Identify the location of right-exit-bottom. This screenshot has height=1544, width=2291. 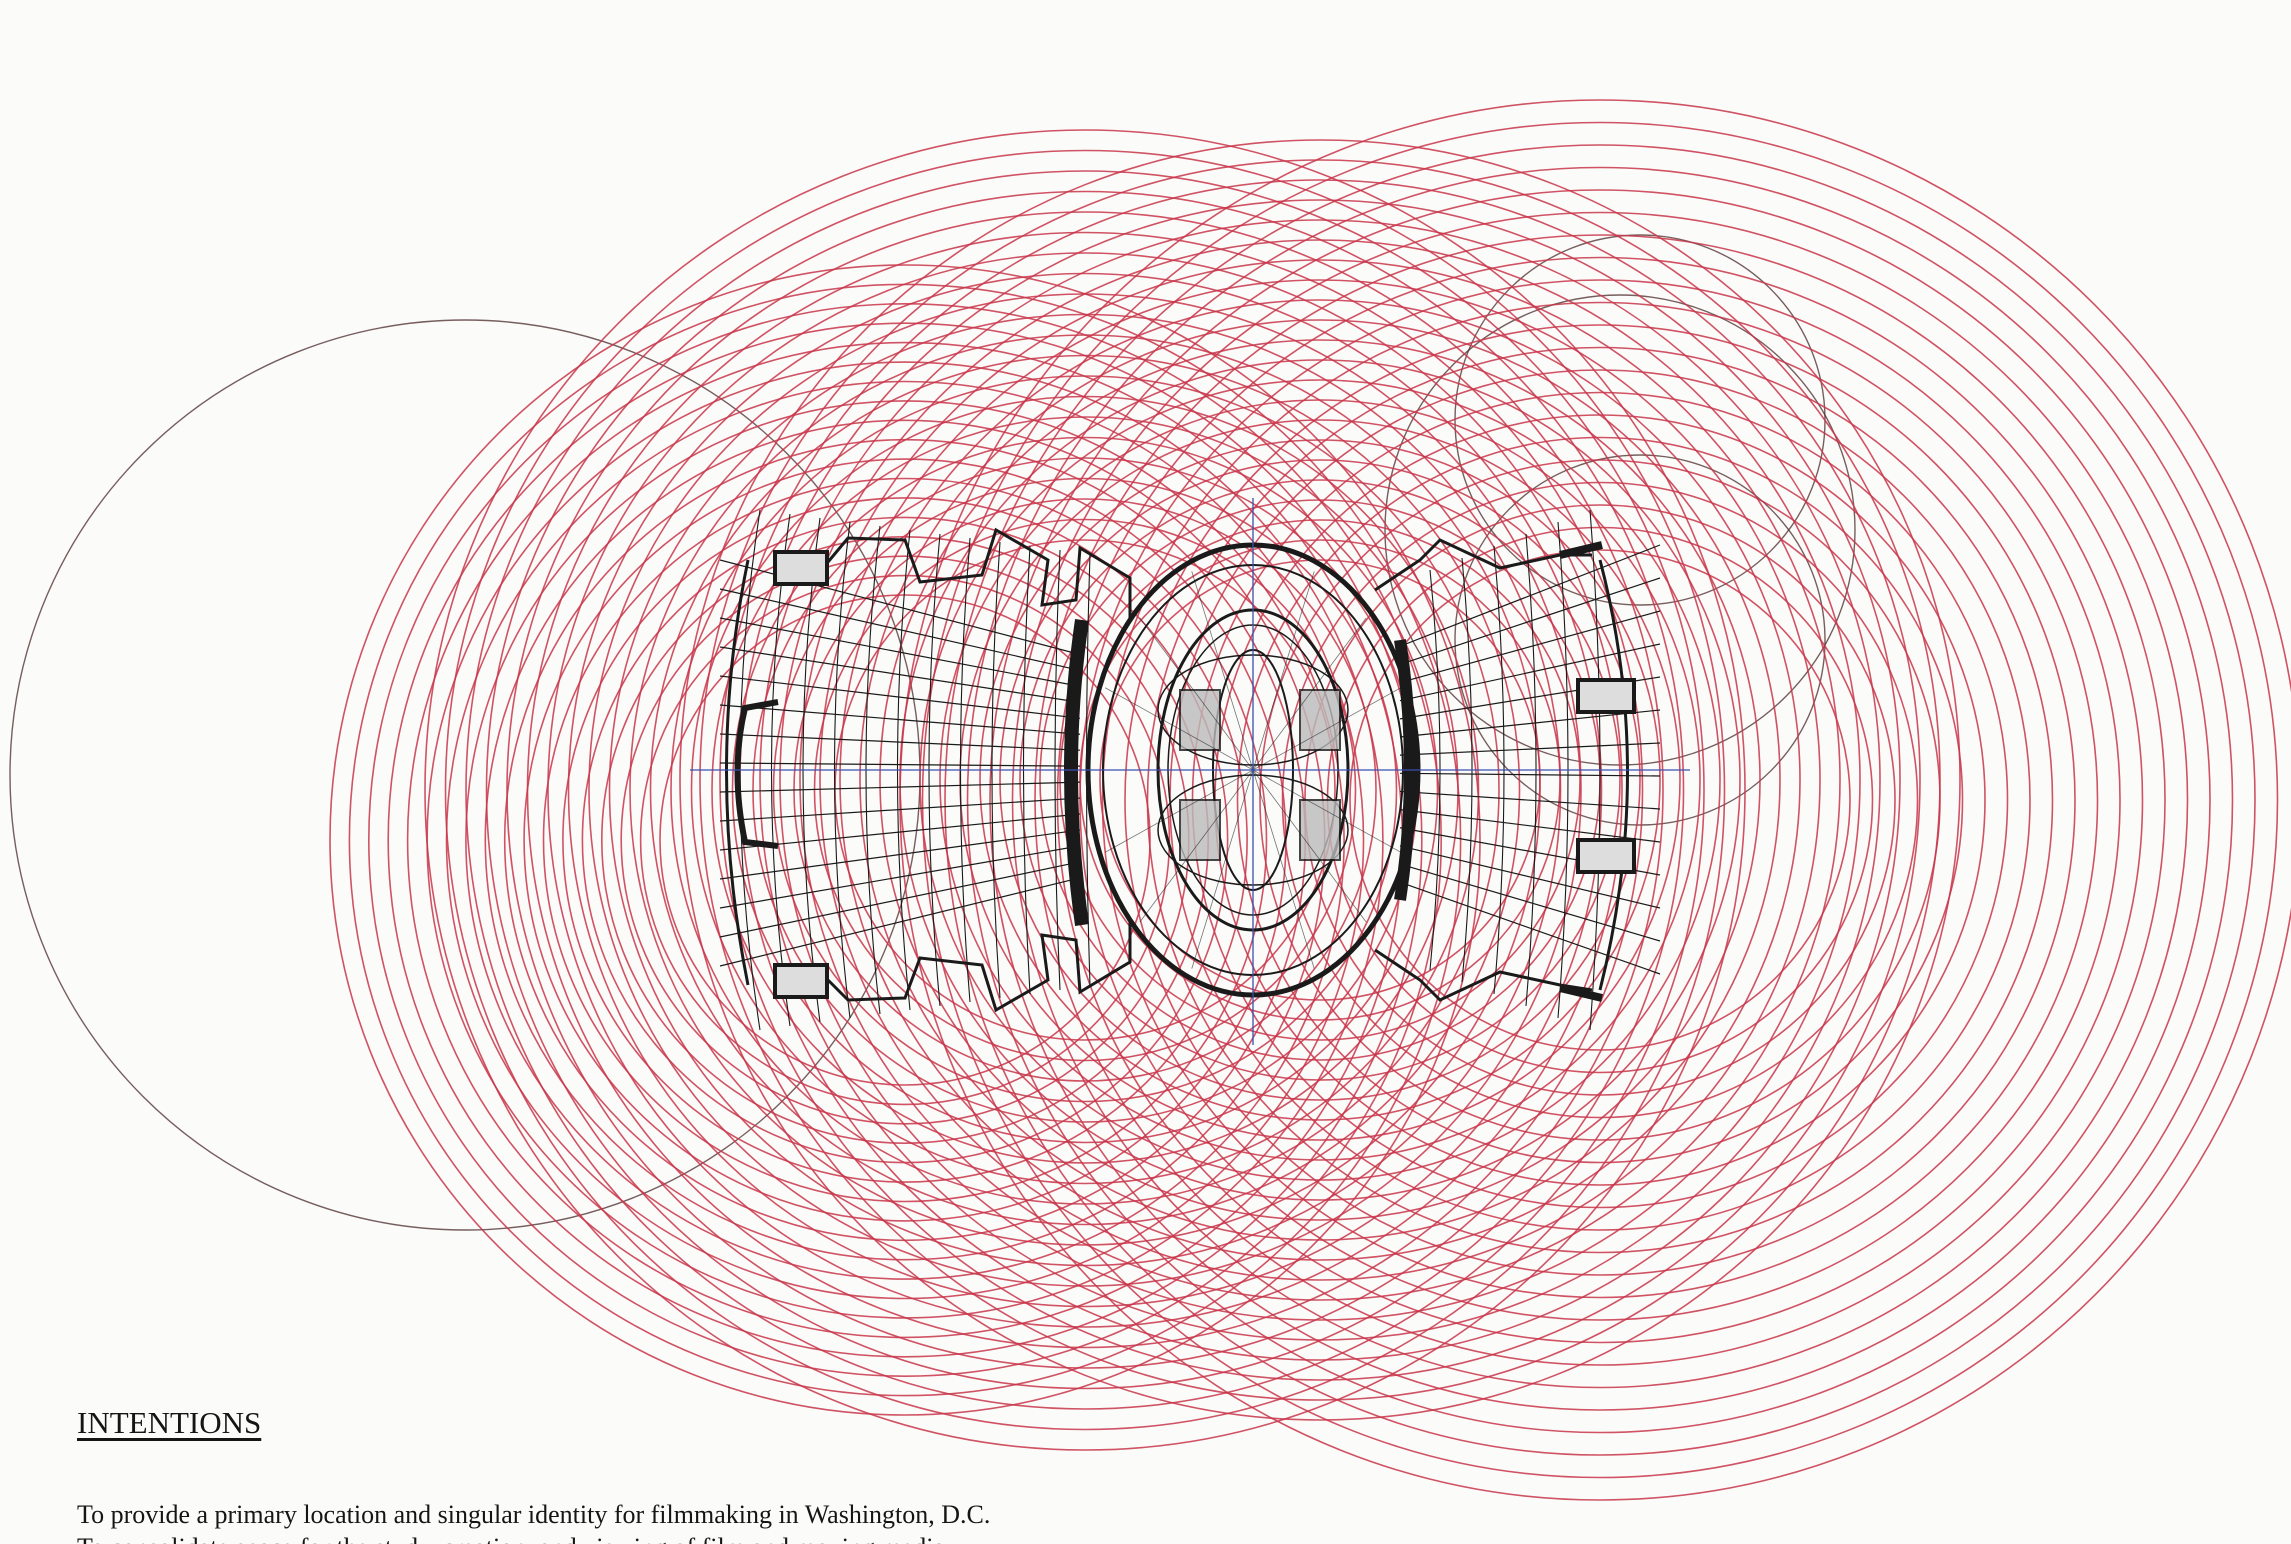
(1581, 993).